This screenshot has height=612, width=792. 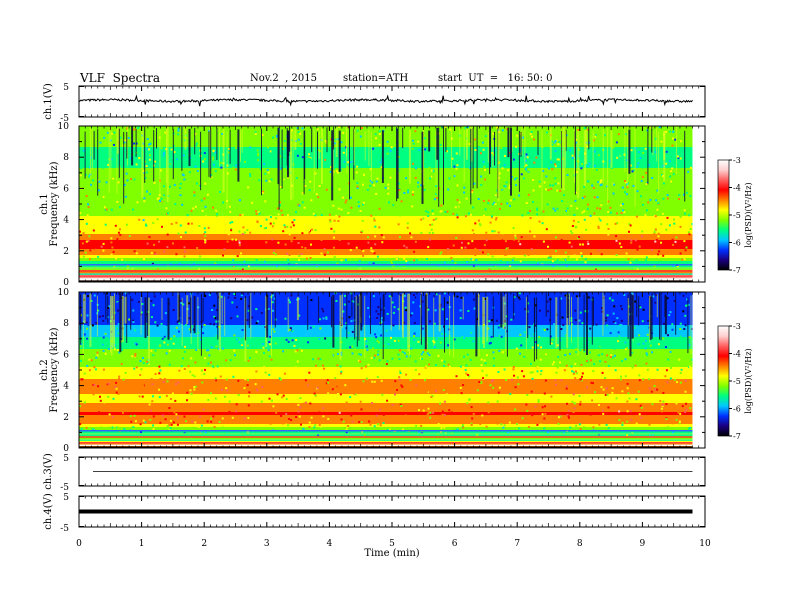 I want to click on colorbar-tick-label: -5, so click(x=737, y=381).